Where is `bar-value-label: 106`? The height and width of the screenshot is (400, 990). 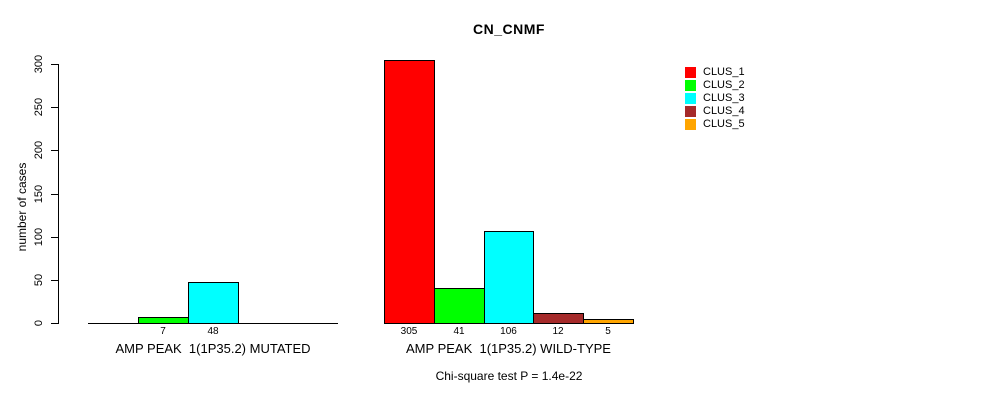 bar-value-label: 106 is located at coordinates (508, 331).